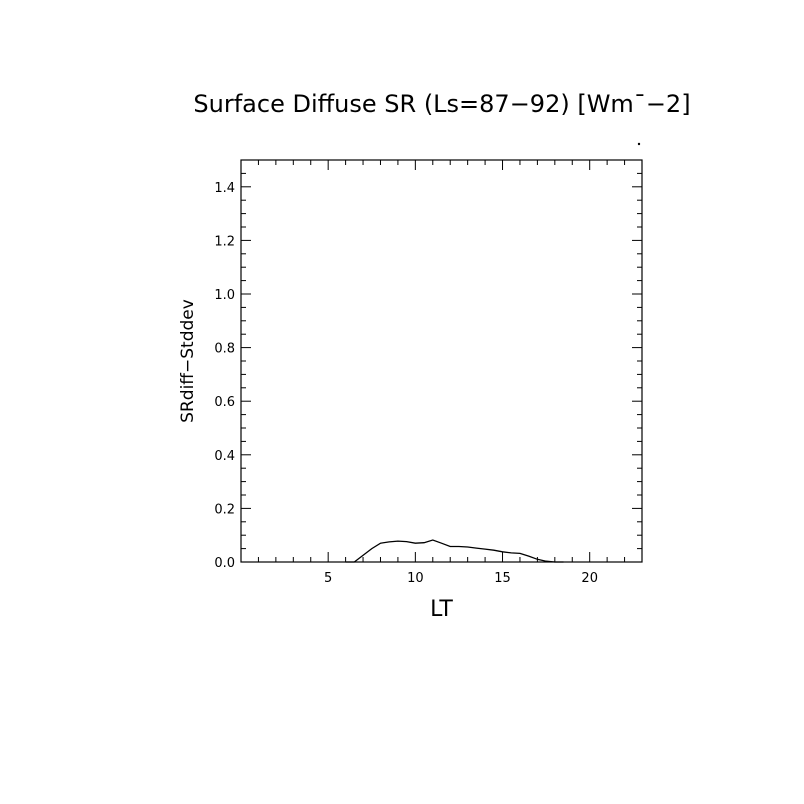 This screenshot has height=804, width=804. I want to click on y-tick-label: 0.2, so click(224, 509).